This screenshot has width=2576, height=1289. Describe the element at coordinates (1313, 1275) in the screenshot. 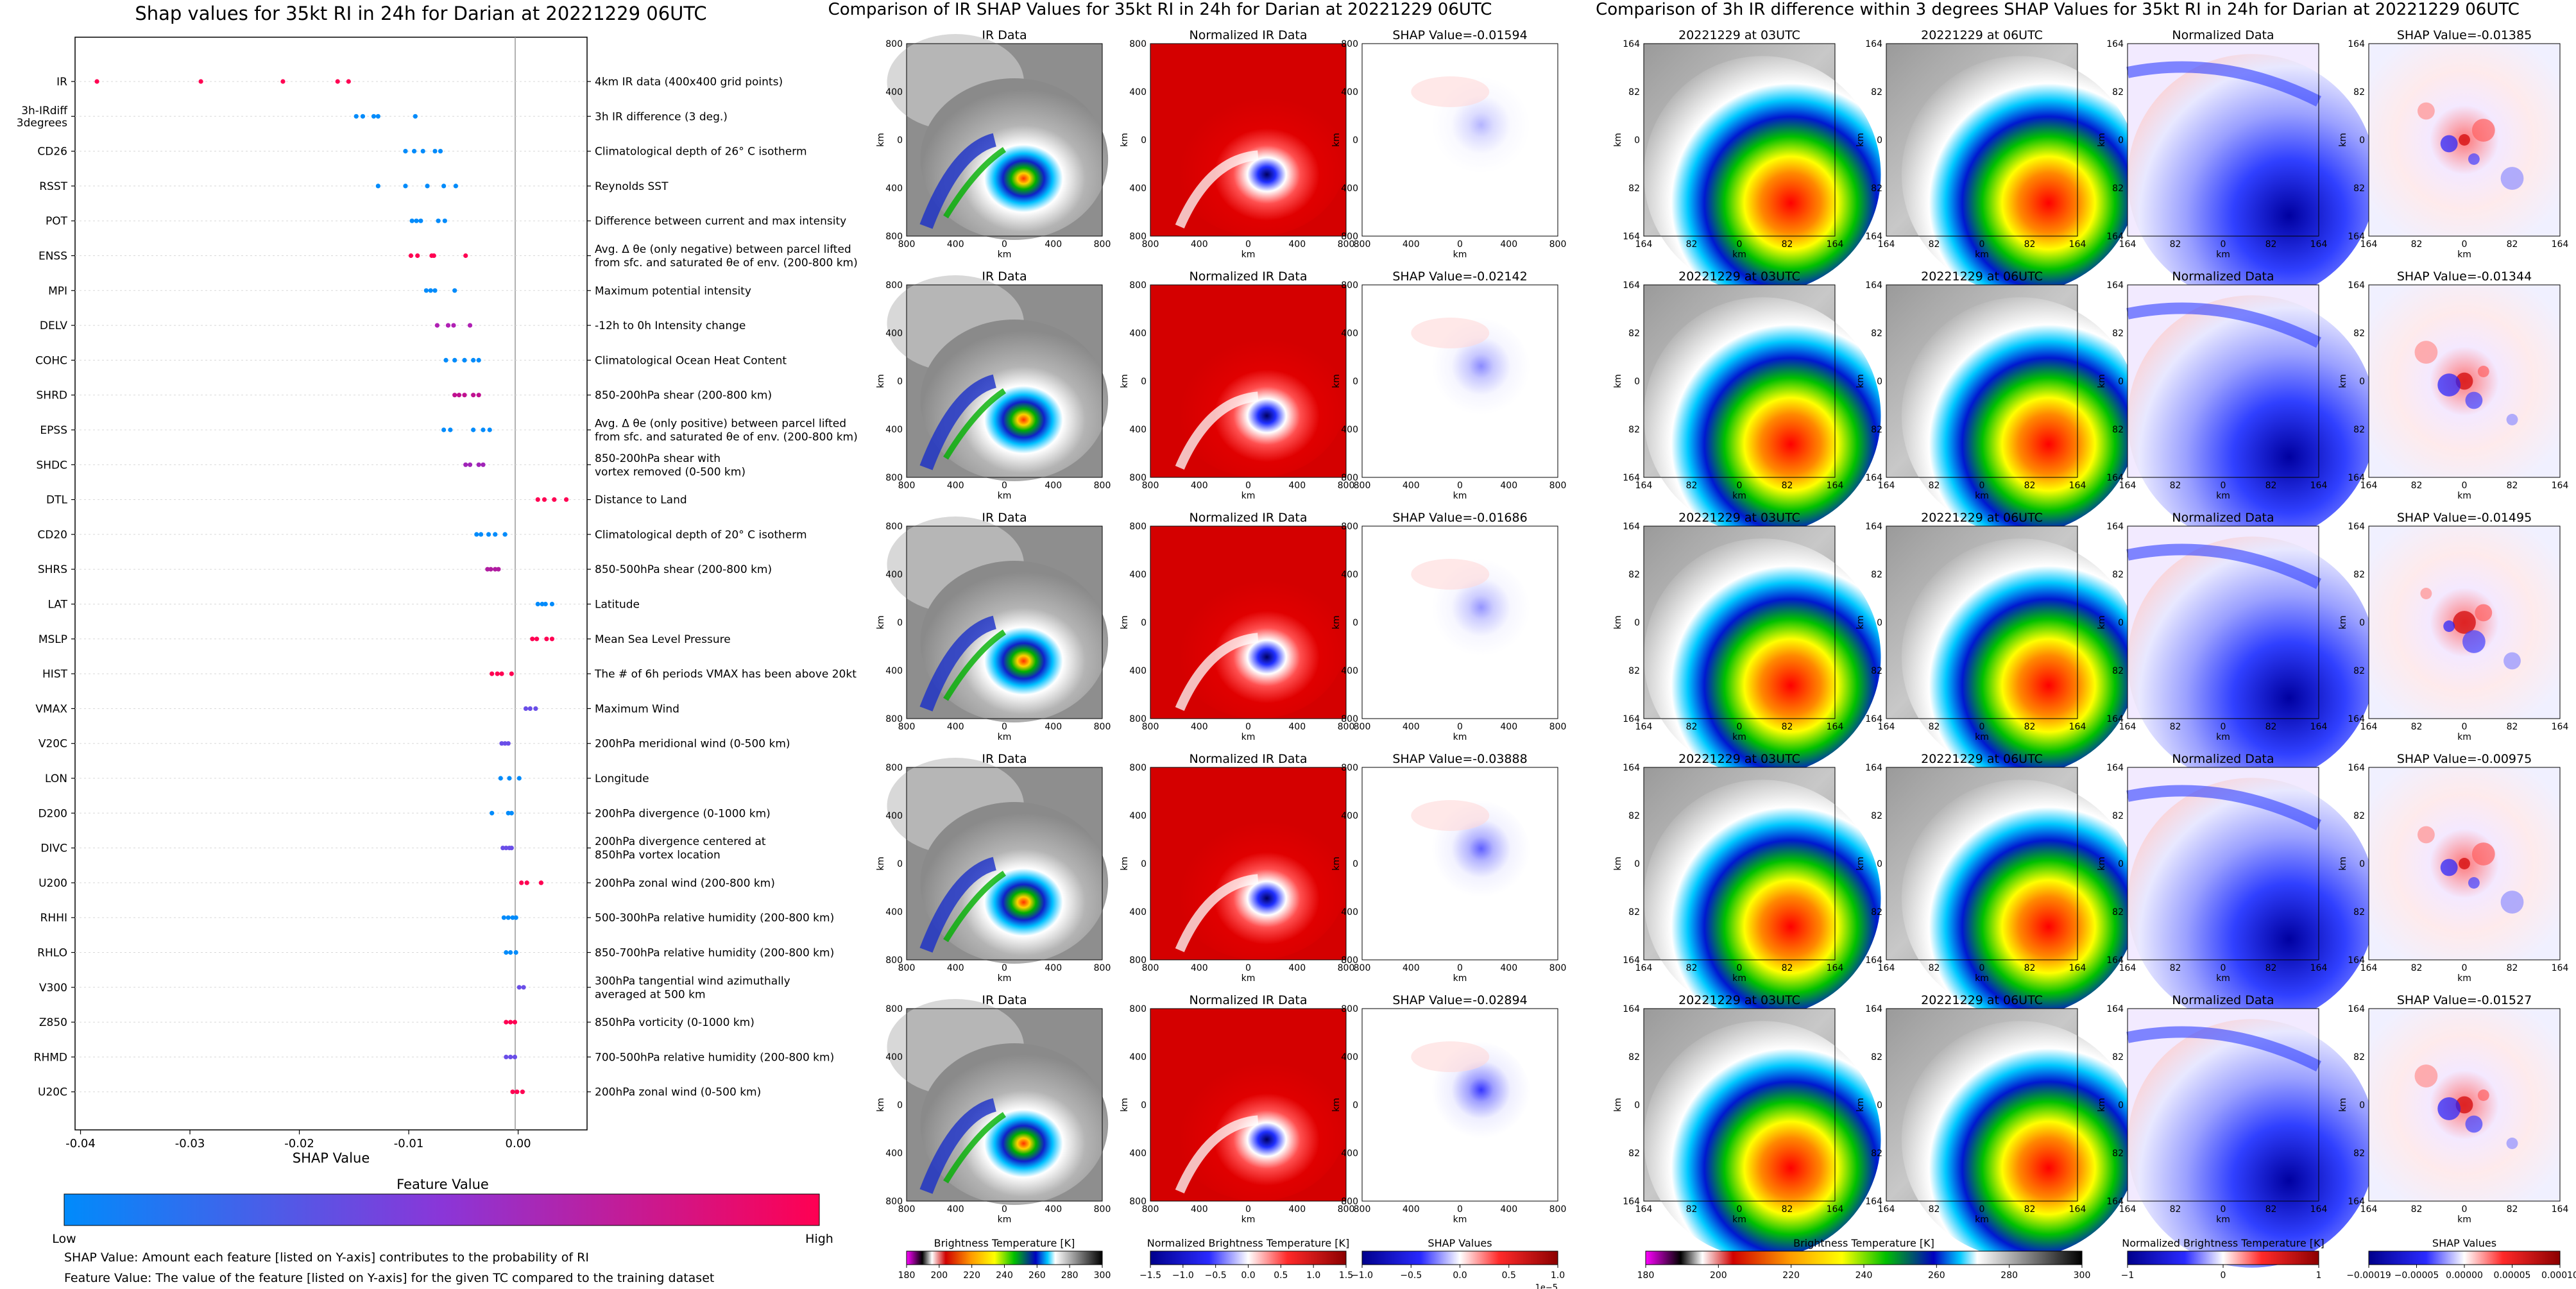

I see `colorbar-tick-label: 1.0` at that location.